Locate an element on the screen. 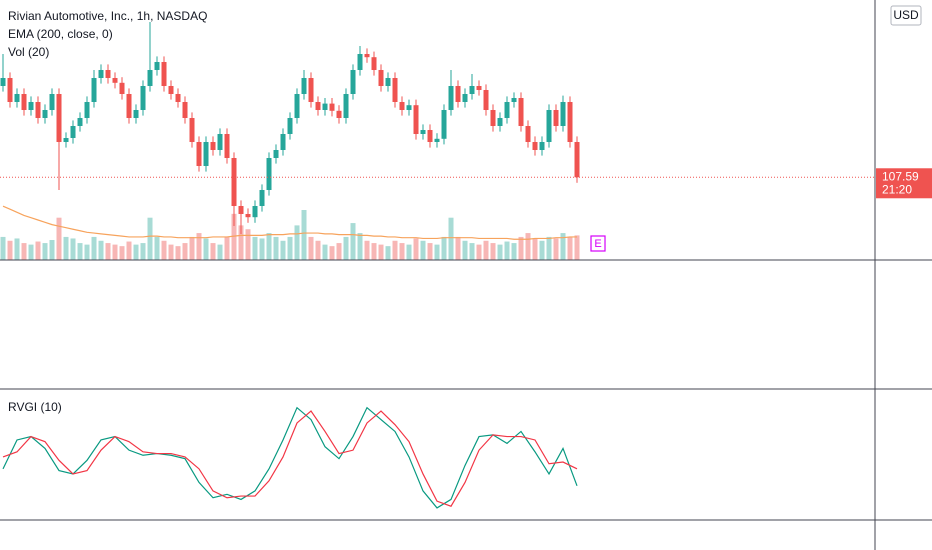 This screenshot has width=932, height=550. rvgi-line is located at coordinates (290, 458).